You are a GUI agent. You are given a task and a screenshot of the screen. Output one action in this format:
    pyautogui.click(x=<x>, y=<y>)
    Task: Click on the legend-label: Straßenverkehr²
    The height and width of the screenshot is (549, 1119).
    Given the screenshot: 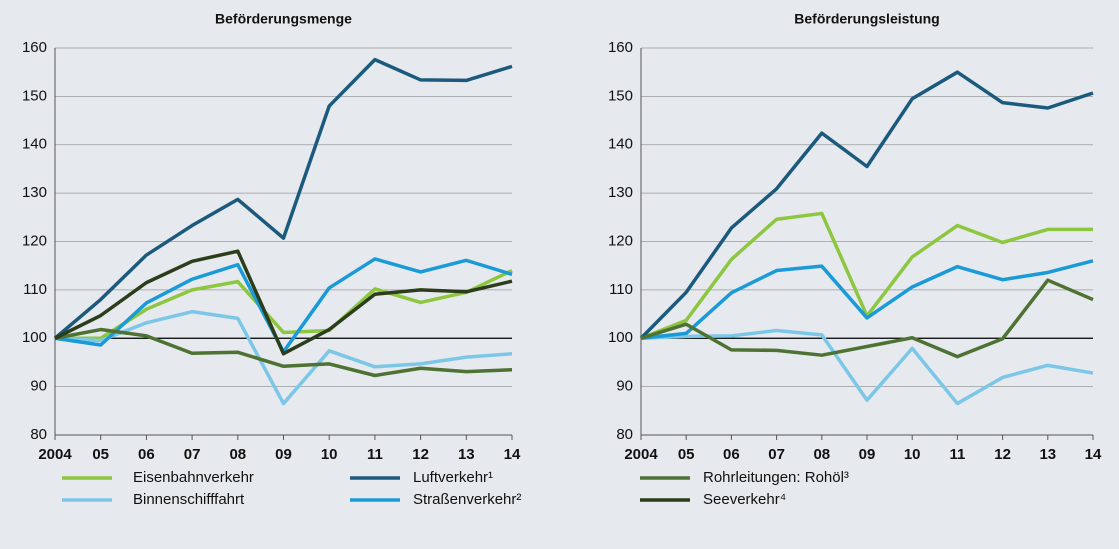 What is the action you would take?
    pyautogui.click(x=467, y=499)
    